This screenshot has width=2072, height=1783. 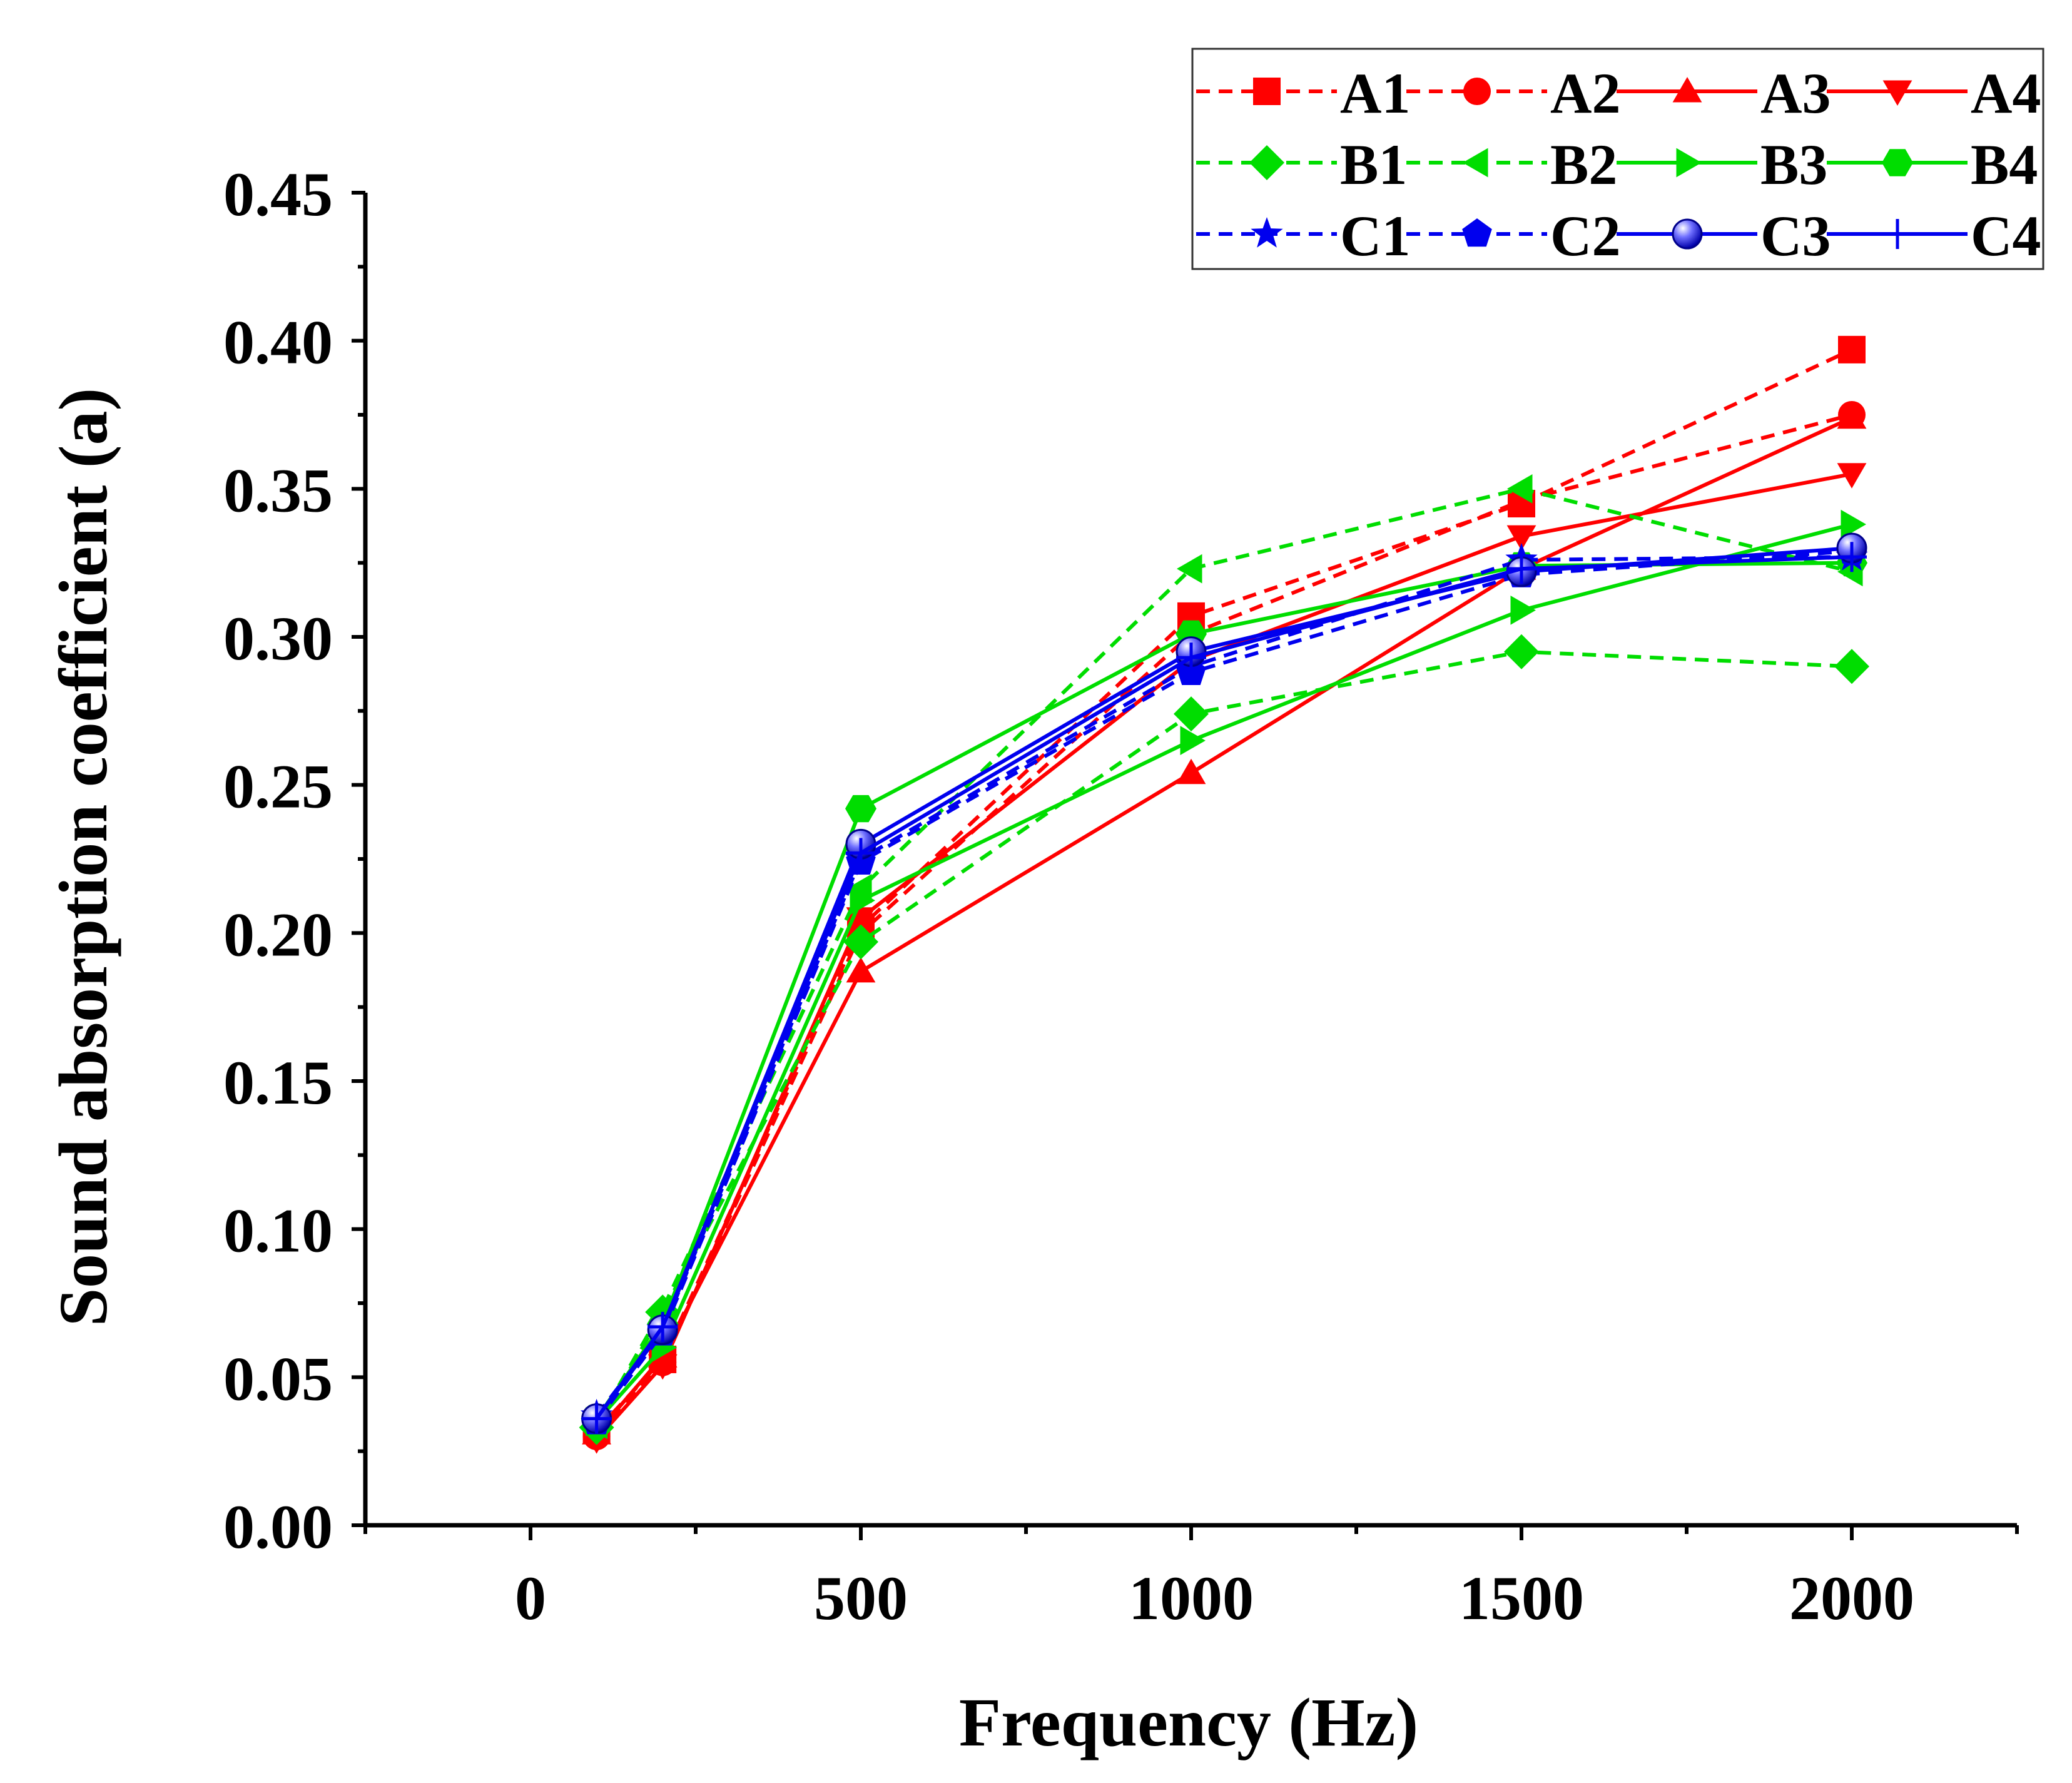 I want to click on legend-label: B1, so click(x=1373, y=164).